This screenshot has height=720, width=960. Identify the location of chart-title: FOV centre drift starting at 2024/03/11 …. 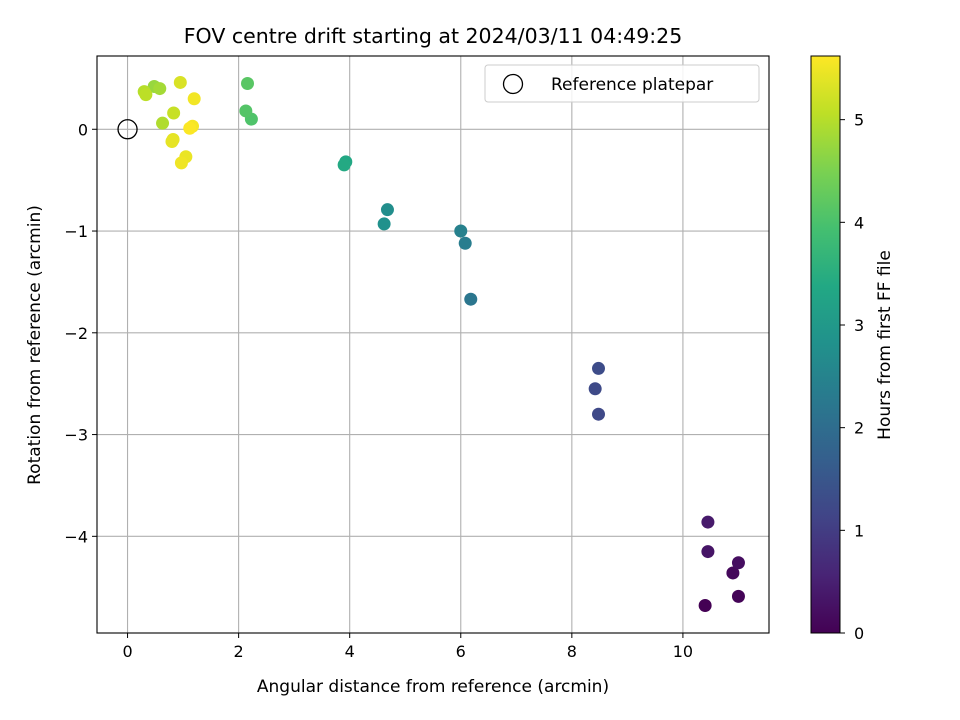
(433, 36).